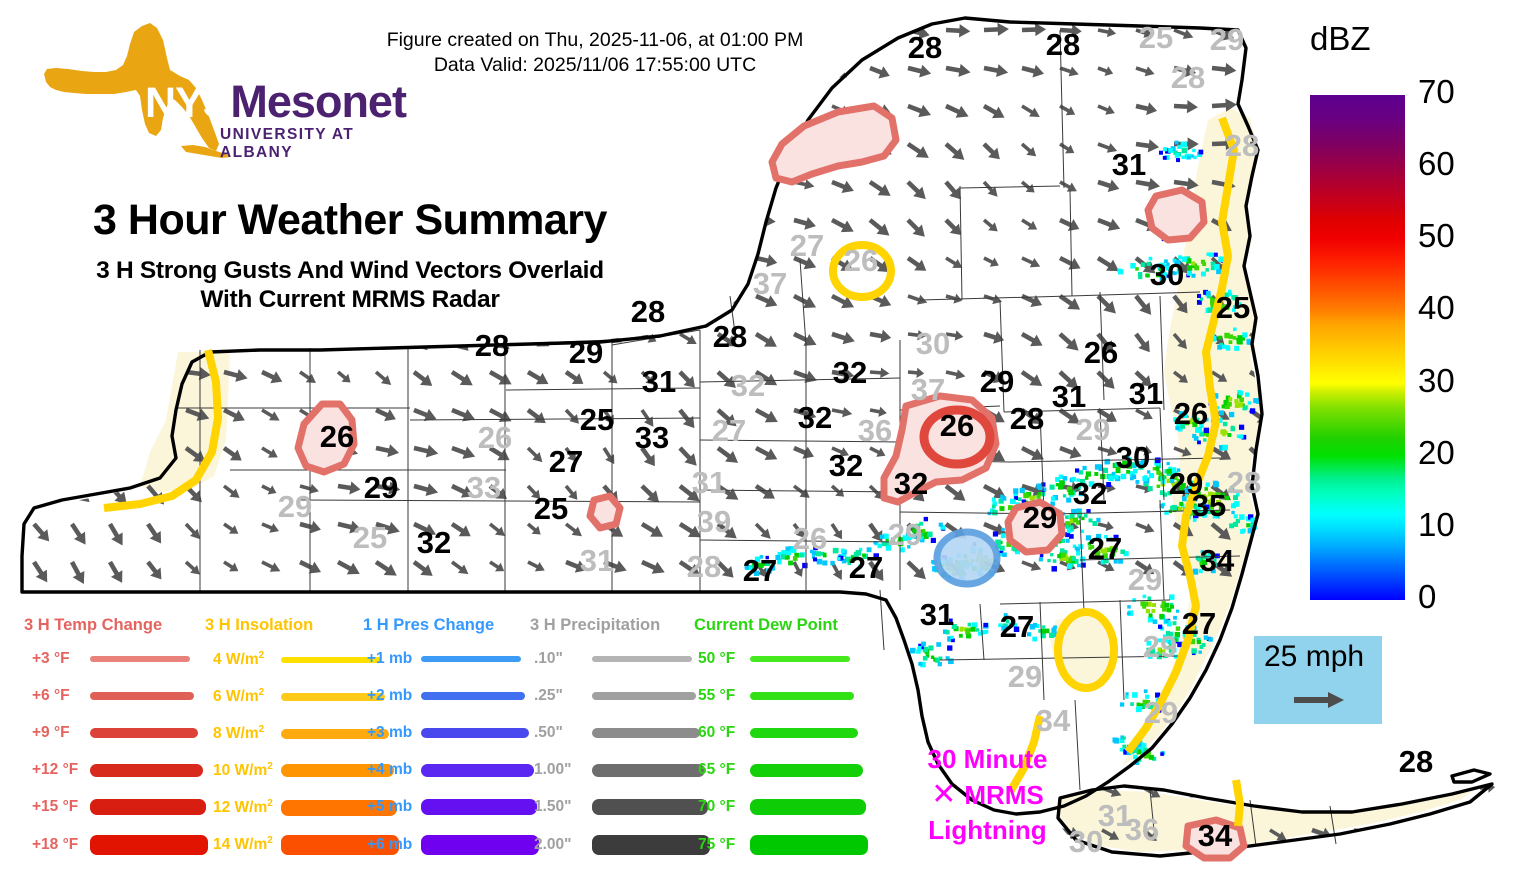  I want to click on legend-row-label: 14 W/m2, so click(243, 844).